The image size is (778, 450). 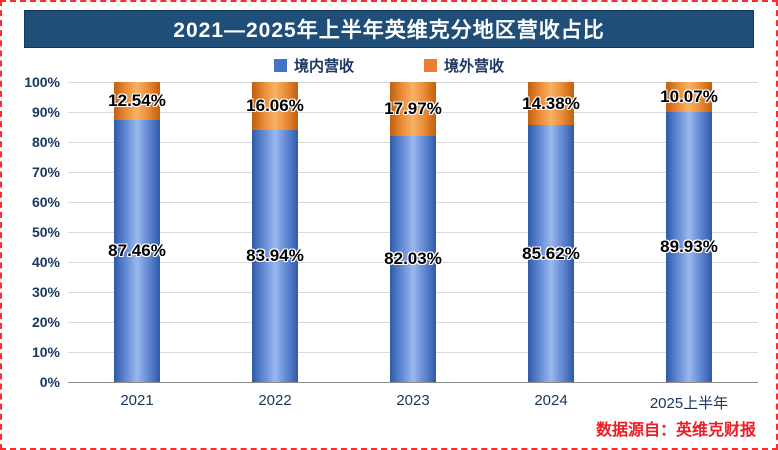 I want to click on legend-label-domestic: 境内营收, so click(x=323, y=66).